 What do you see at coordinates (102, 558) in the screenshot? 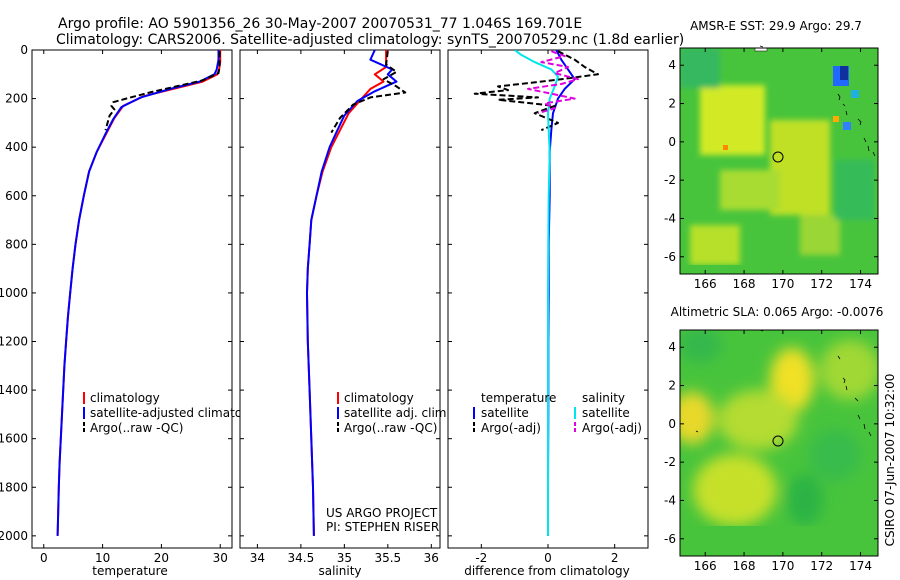
I see `x-tick-label: 10` at bounding box center [102, 558].